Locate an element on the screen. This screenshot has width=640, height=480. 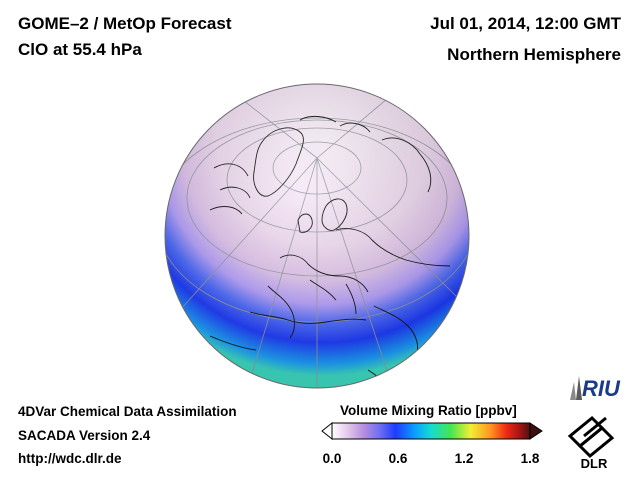
version-label: SACADA Version 2.4 is located at coordinates (84, 435).